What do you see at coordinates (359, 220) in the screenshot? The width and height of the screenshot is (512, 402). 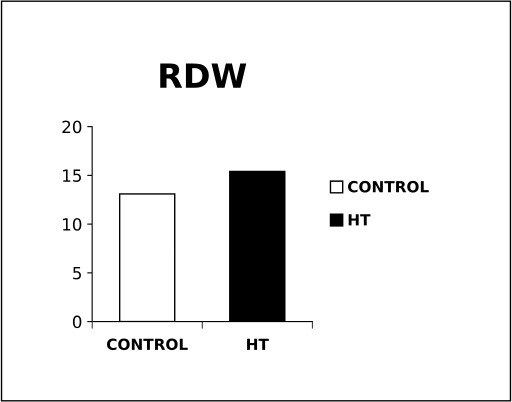 I see `legend-label: HT` at bounding box center [359, 220].